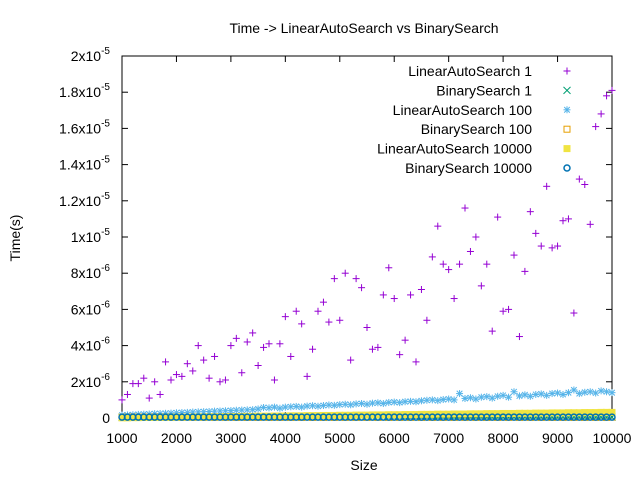 Image resolution: width=640 pixels, height=480 pixels. What do you see at coordinates (84, 91) in the screenshot?
I see `y-tick-label: 1.8x10⁻⁵` at bounding box center [84, 91].